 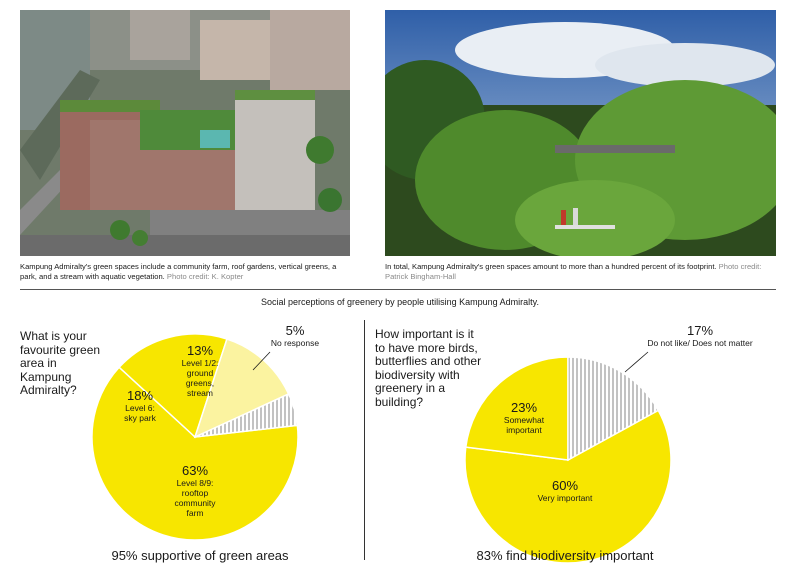 What do you see at coordinates (700, 330) in the screenshot?
I see `slice-percent-label: 17%` at bounding box center [700, 330].